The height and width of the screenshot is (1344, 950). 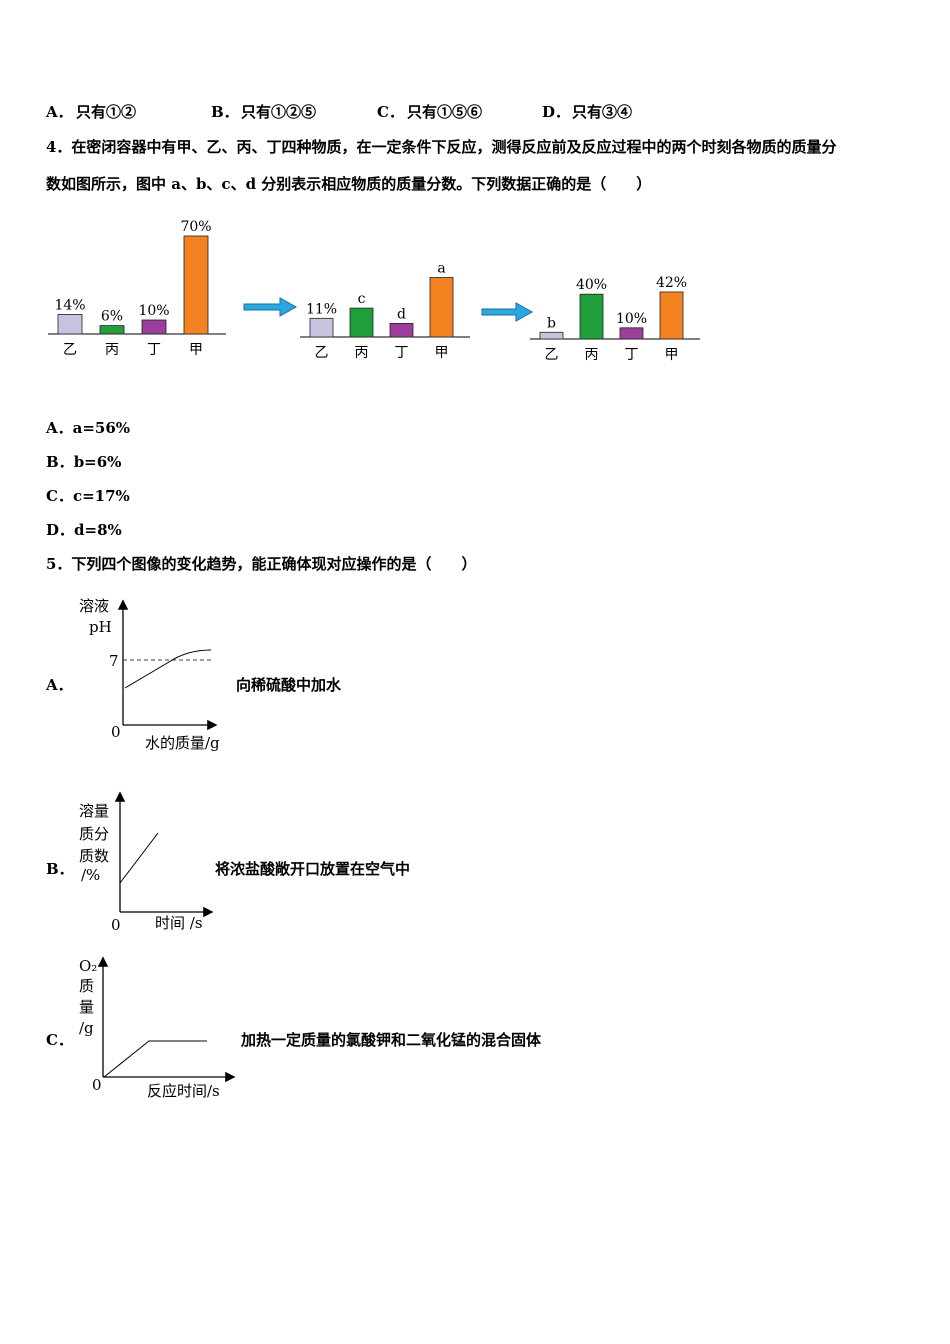 What do you see at coordinates (84, 462) in the screenshot?
I see `q4-option-b: B．b=6%` at bounding box center [84, 462].